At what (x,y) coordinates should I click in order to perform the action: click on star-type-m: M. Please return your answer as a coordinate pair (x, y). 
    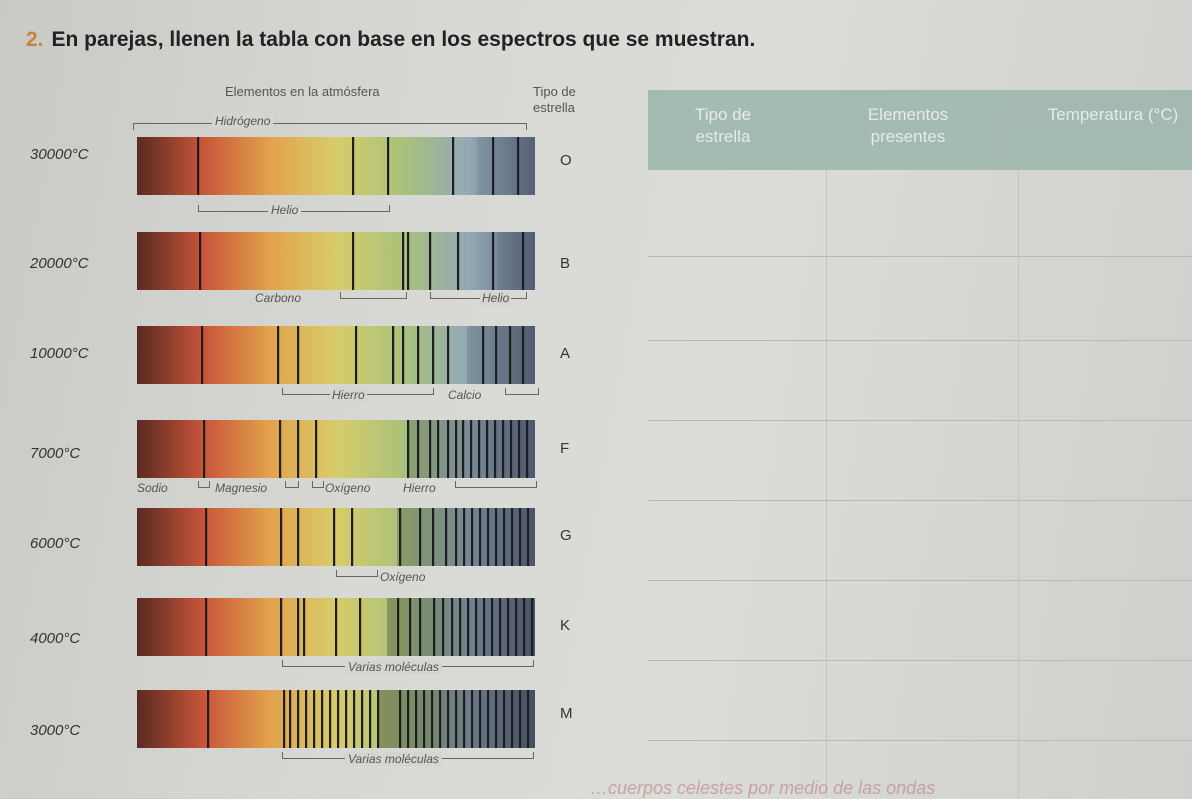
    Looking at the image, I should click on (566, 713).